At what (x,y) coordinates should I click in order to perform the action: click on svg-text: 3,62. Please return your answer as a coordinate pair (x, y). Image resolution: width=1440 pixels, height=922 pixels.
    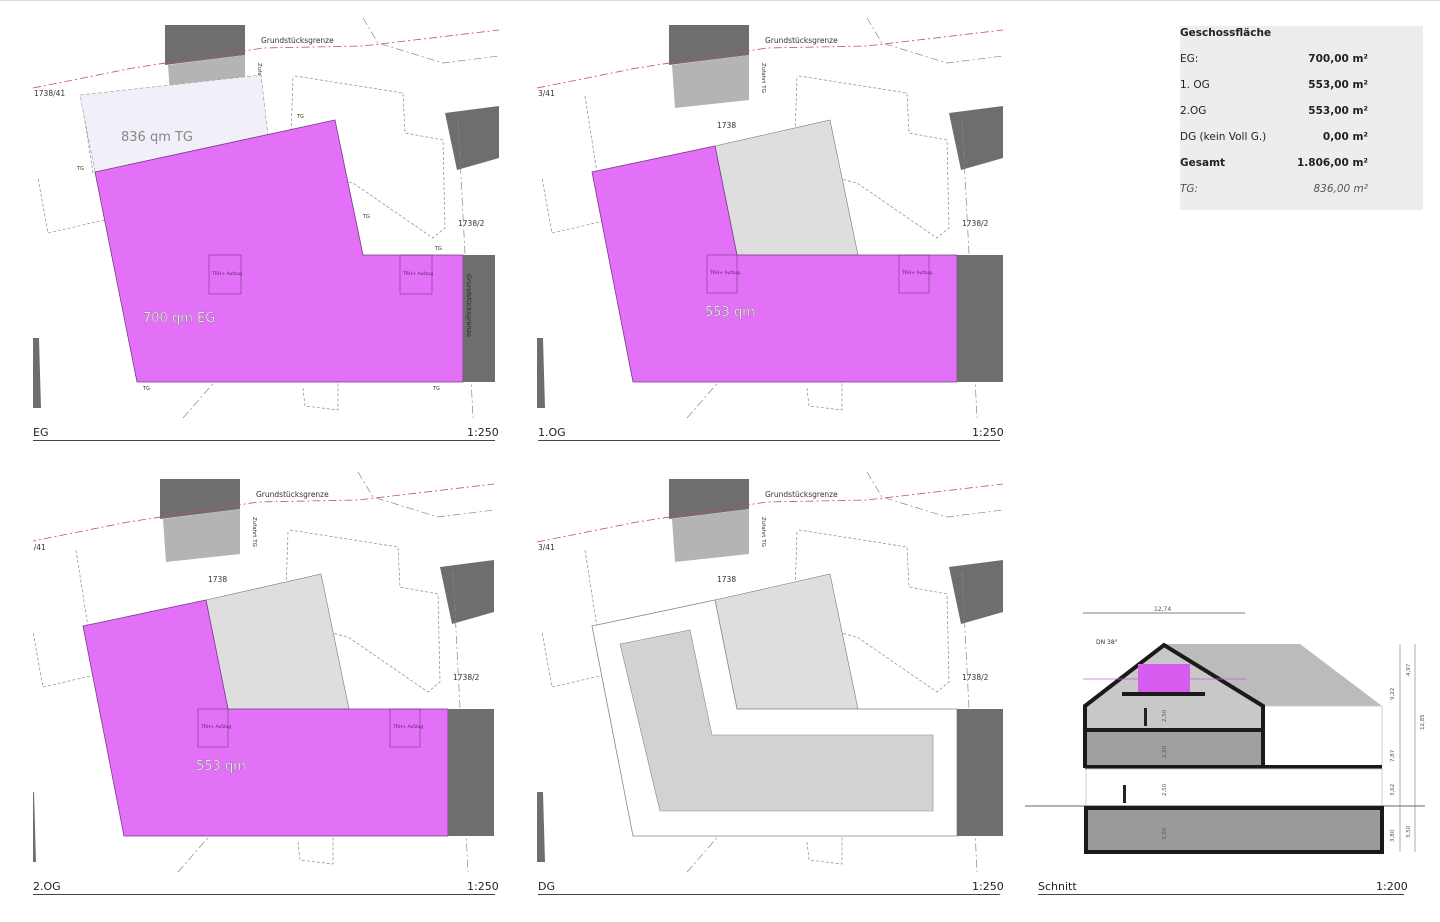
    Looking at the image, I should click on (1393, 790).